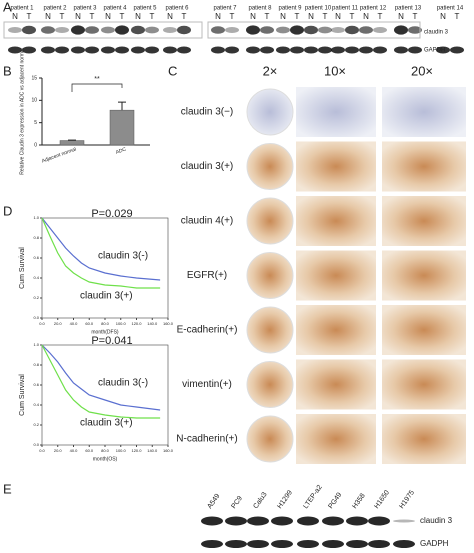  Describe the element at coordinates (36, 317) in the screenshot. I see `y-tick-label: 0.0` at that location.